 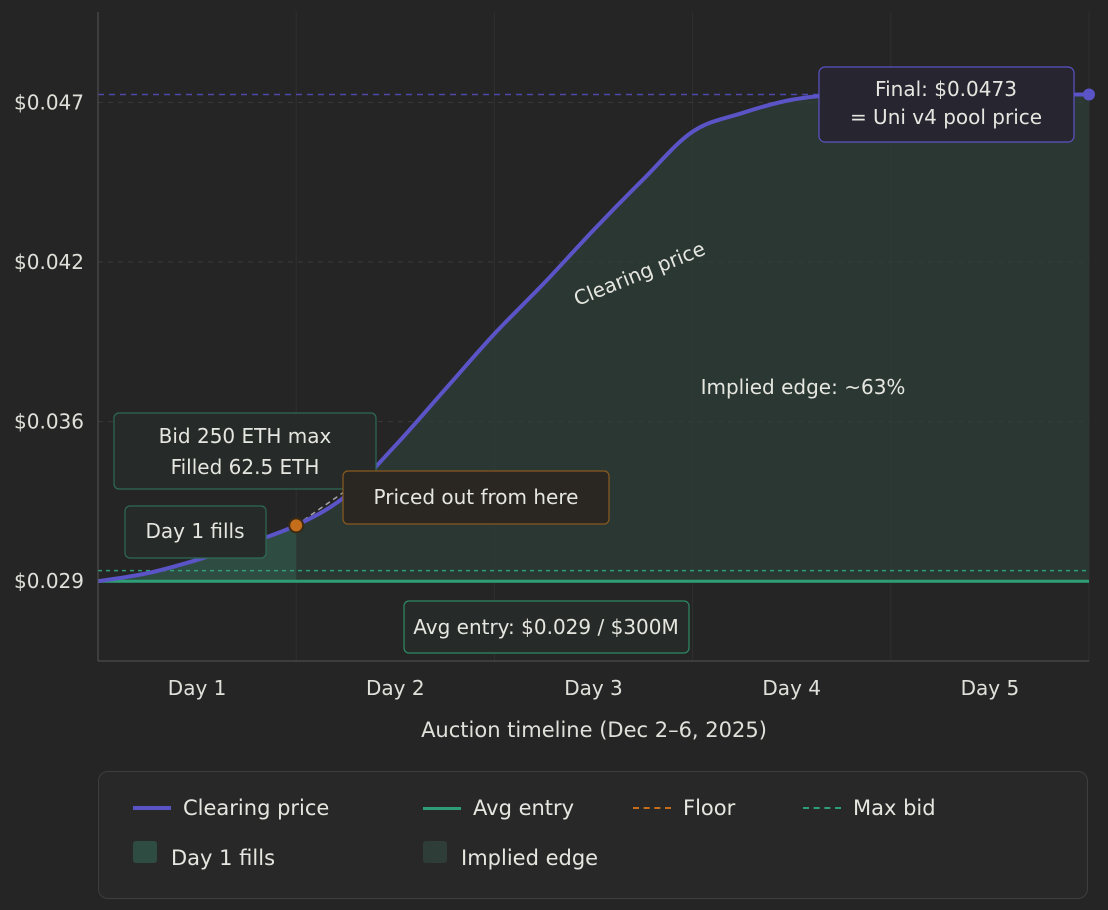 What do you see at coordinates (594, 730) in the screenshot?
I see `x-axis-title: Auction timeline (Dec 2–6, 2025)` at bounding box center [594, 730].